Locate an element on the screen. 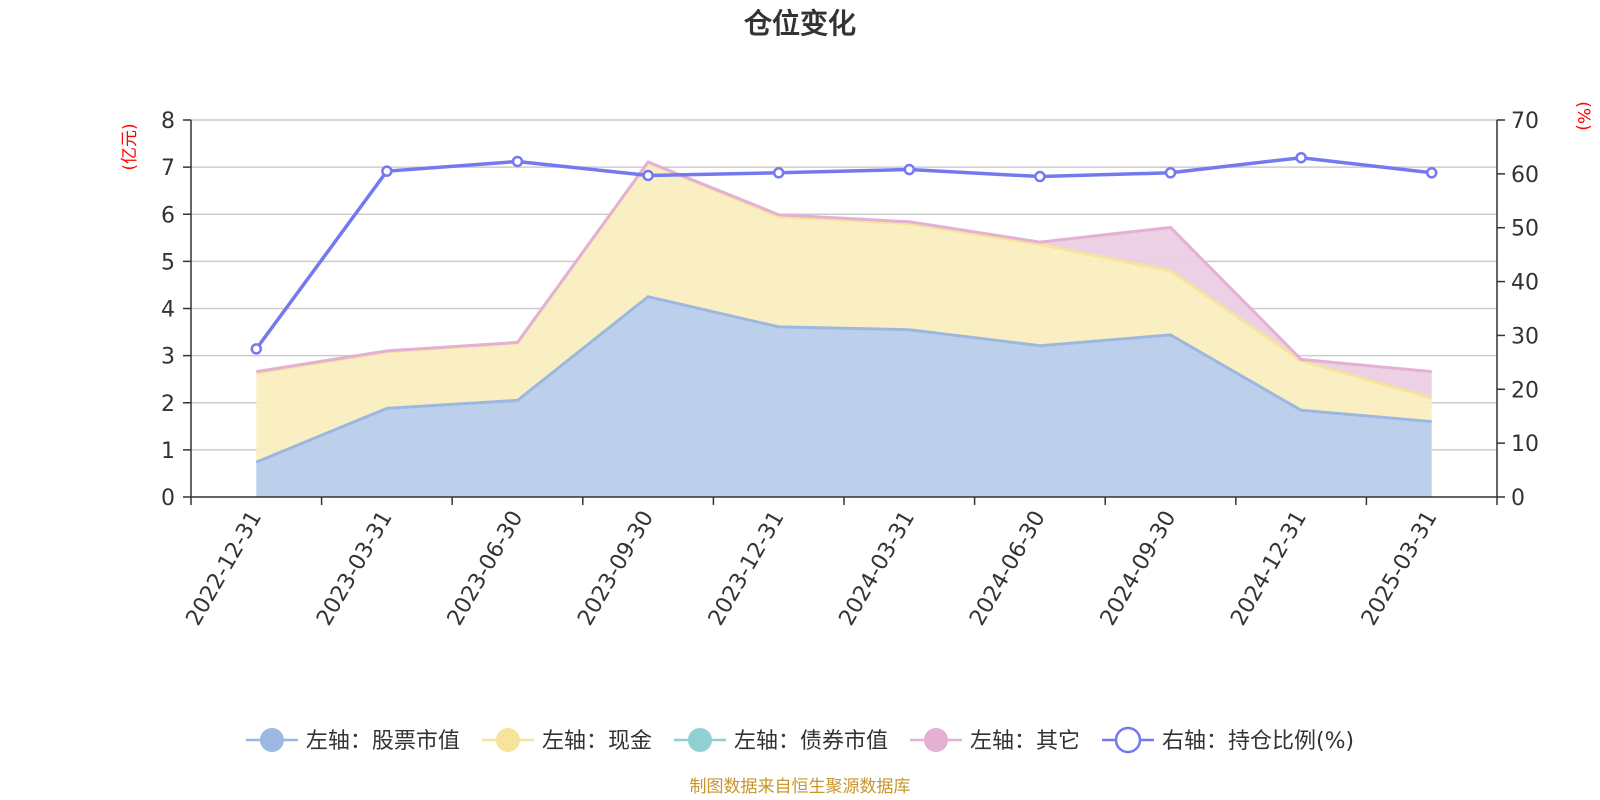  left-tick-label: 5 is located at coordinates (168, 262).